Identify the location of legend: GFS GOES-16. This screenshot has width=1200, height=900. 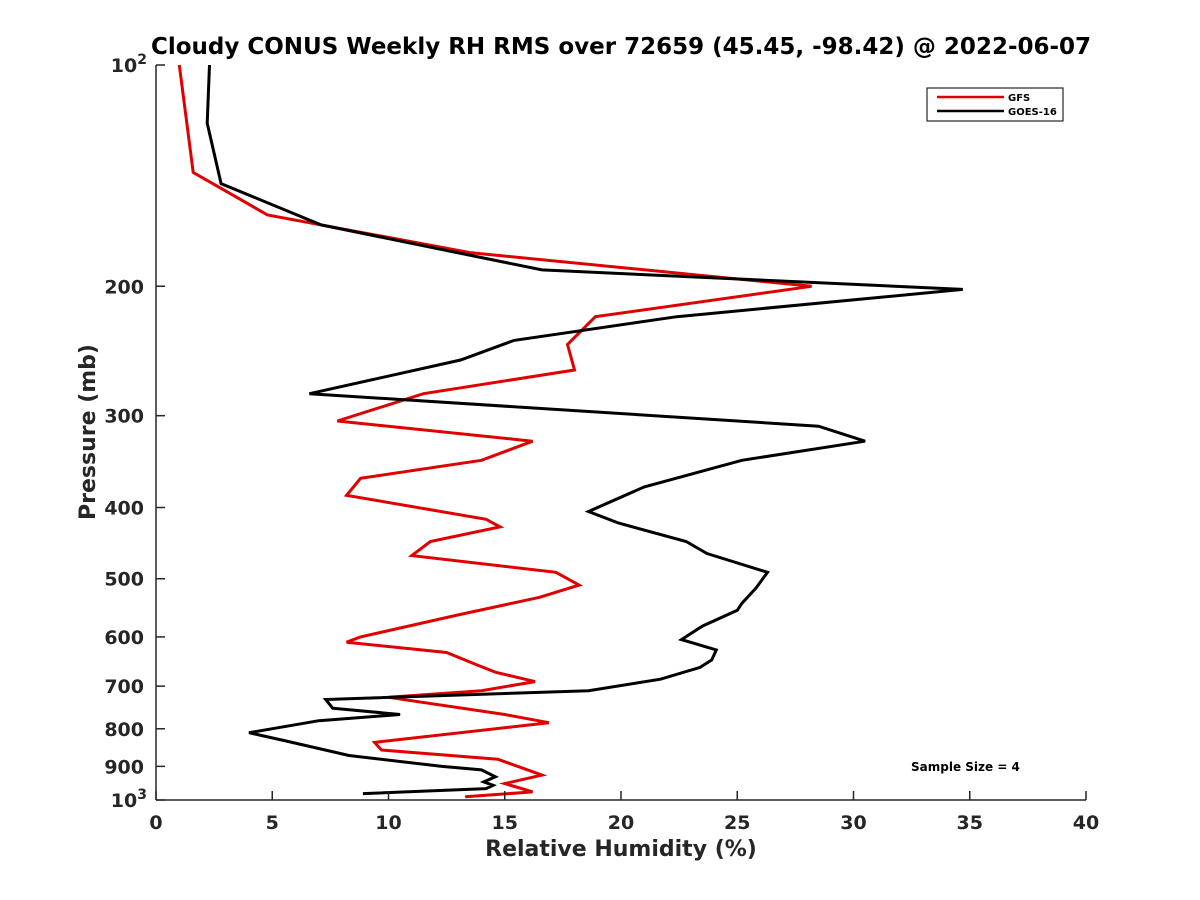
(995, 104).